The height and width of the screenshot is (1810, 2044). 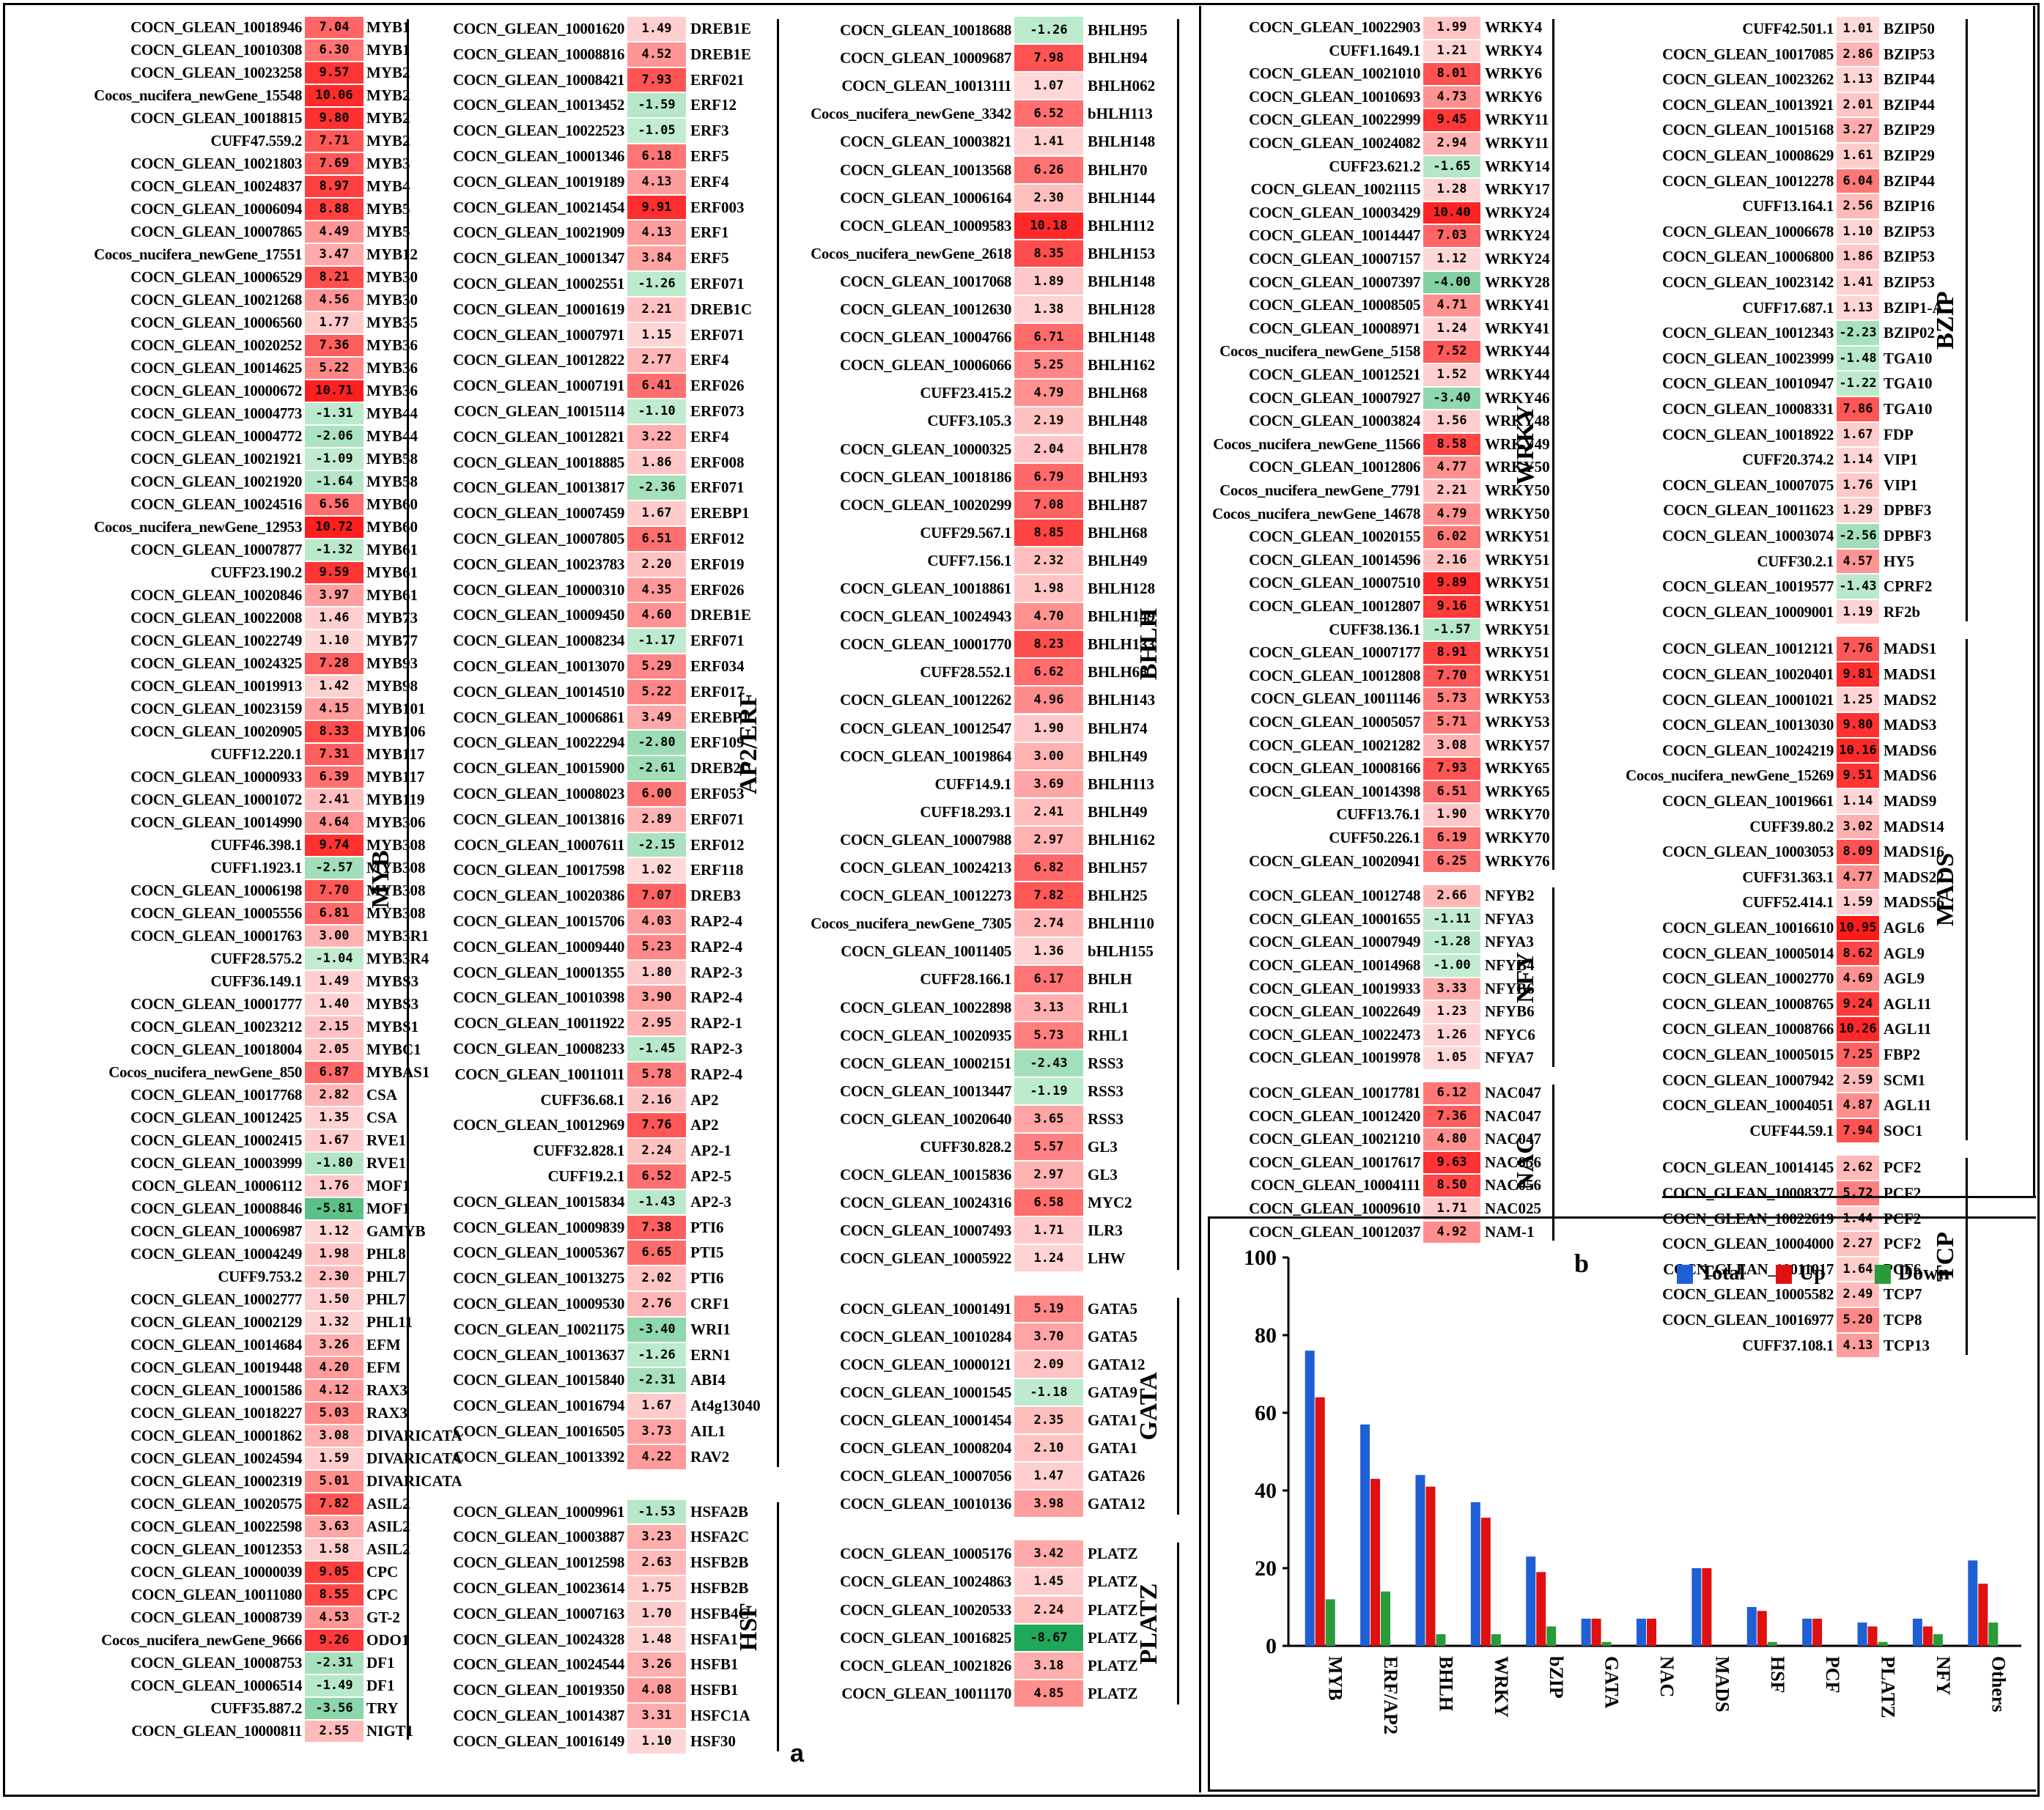 What do you see at coordinates (1858, 181) in the screenshot?
I see `fold-change-cell: 6.04` at bounding box center [1858, 181].